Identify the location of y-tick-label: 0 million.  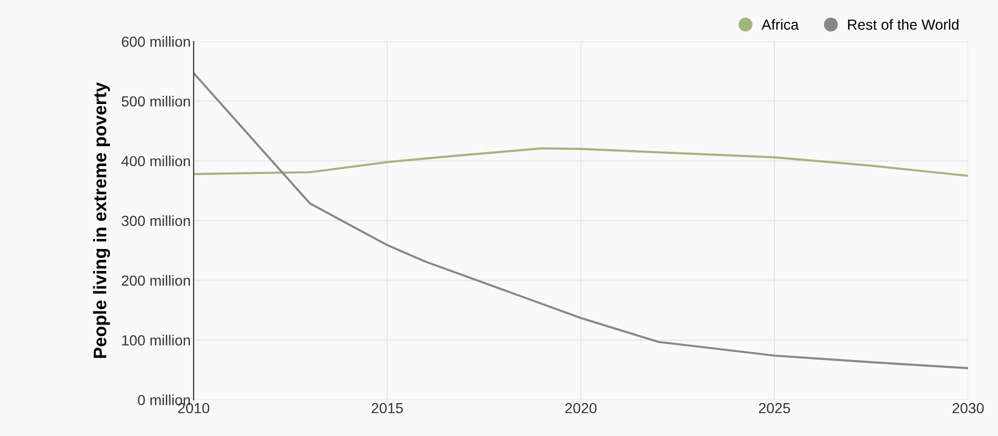
(164, 400).